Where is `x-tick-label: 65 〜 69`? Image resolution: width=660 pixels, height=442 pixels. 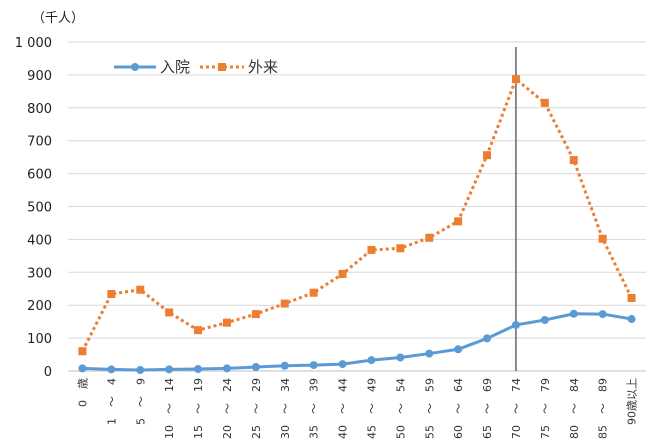
x-tick-label: 65 〜 69 is located at coordinates (487, 408).